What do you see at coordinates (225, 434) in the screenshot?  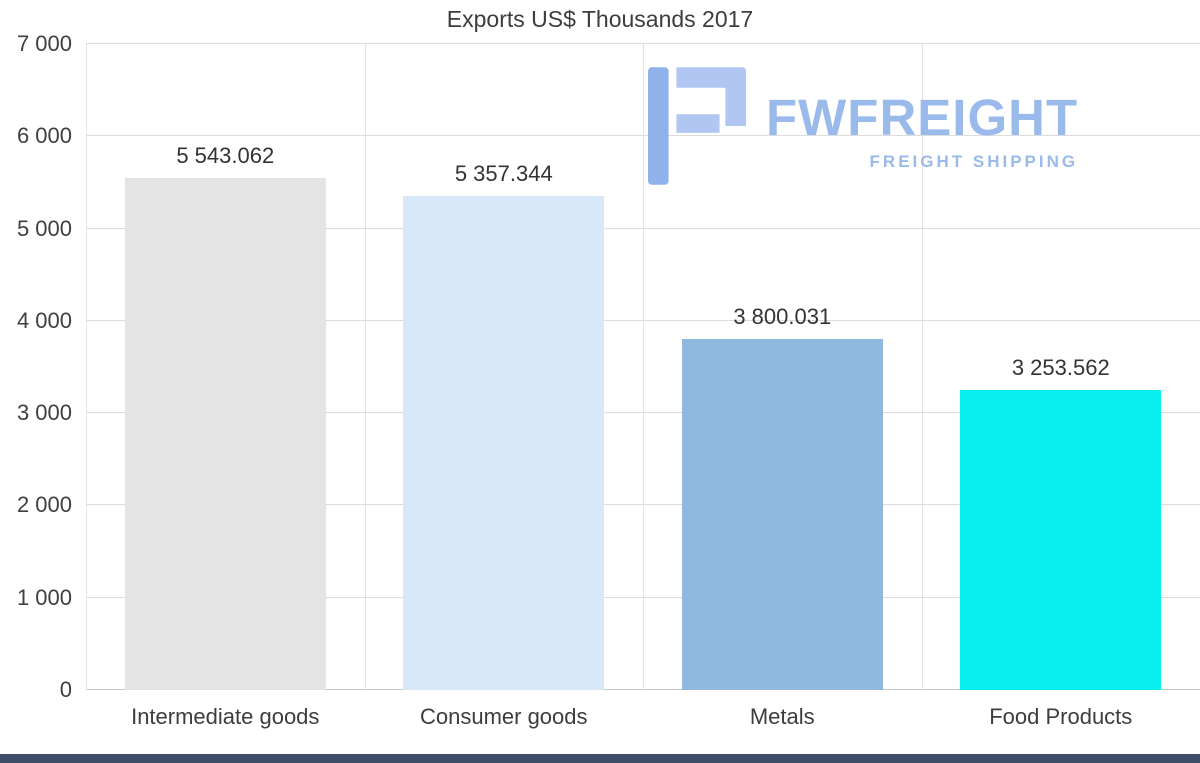 I see `bar-intermediate-goods` at bounding box center [225, 434].